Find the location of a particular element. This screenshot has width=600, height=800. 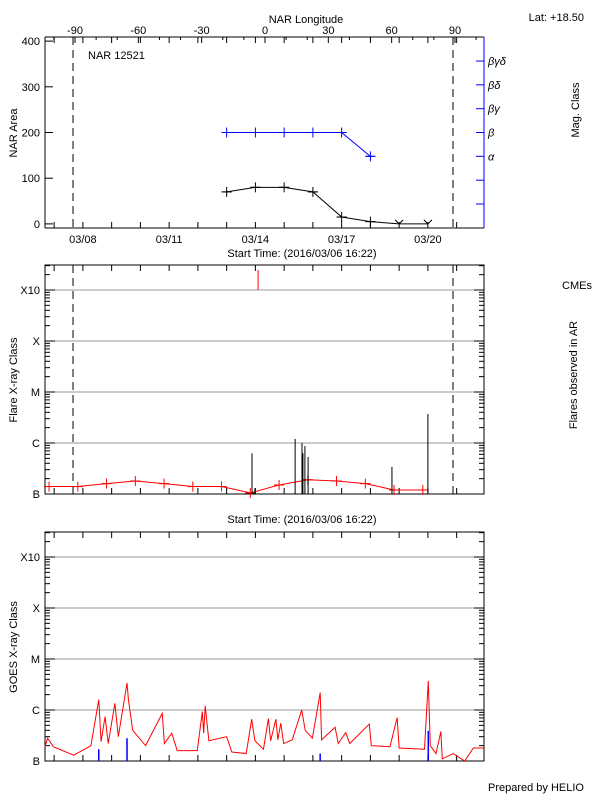

x-tick-label: 03/11 is located at coordinates (169, 240).